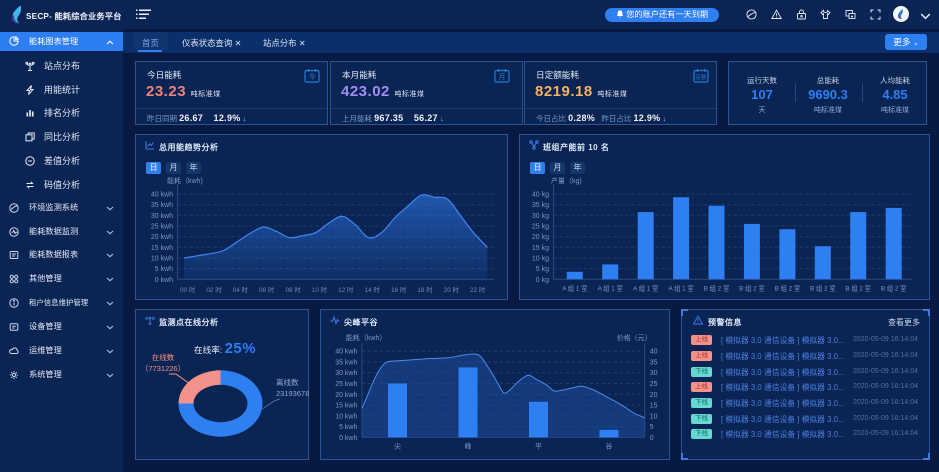 This screenshot has width=939, height=472. I want to click on svg-text: 12 时, so click(346, 289).